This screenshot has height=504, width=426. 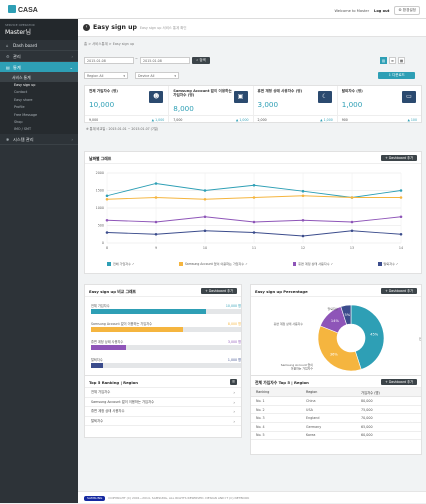 I want to click on panel-title: 날짜별 그래프, so click(x=100, y=158).